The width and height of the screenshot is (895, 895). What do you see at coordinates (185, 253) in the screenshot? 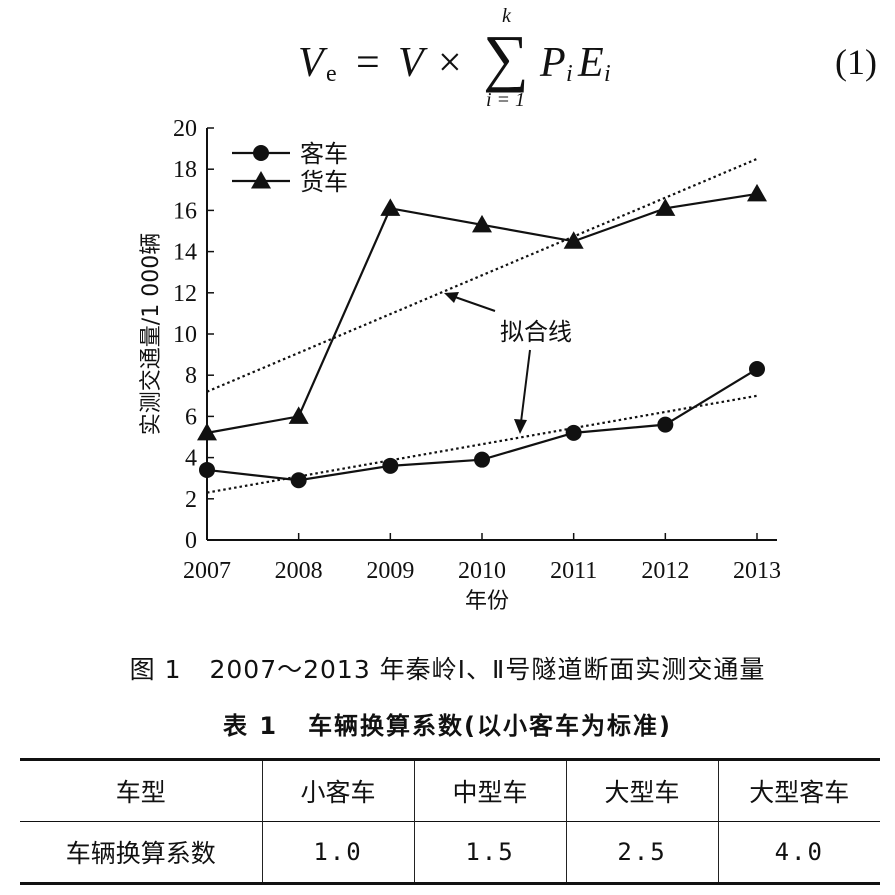
I see `y-tick-label: 14` at bounding box center [185, 253].